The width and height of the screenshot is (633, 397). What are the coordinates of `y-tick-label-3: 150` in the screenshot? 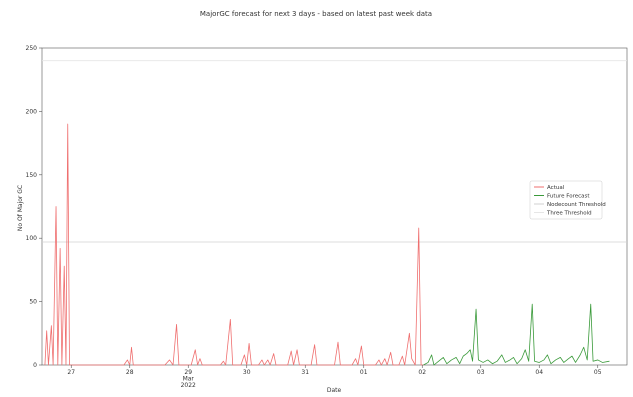 It's located at (32, 175).